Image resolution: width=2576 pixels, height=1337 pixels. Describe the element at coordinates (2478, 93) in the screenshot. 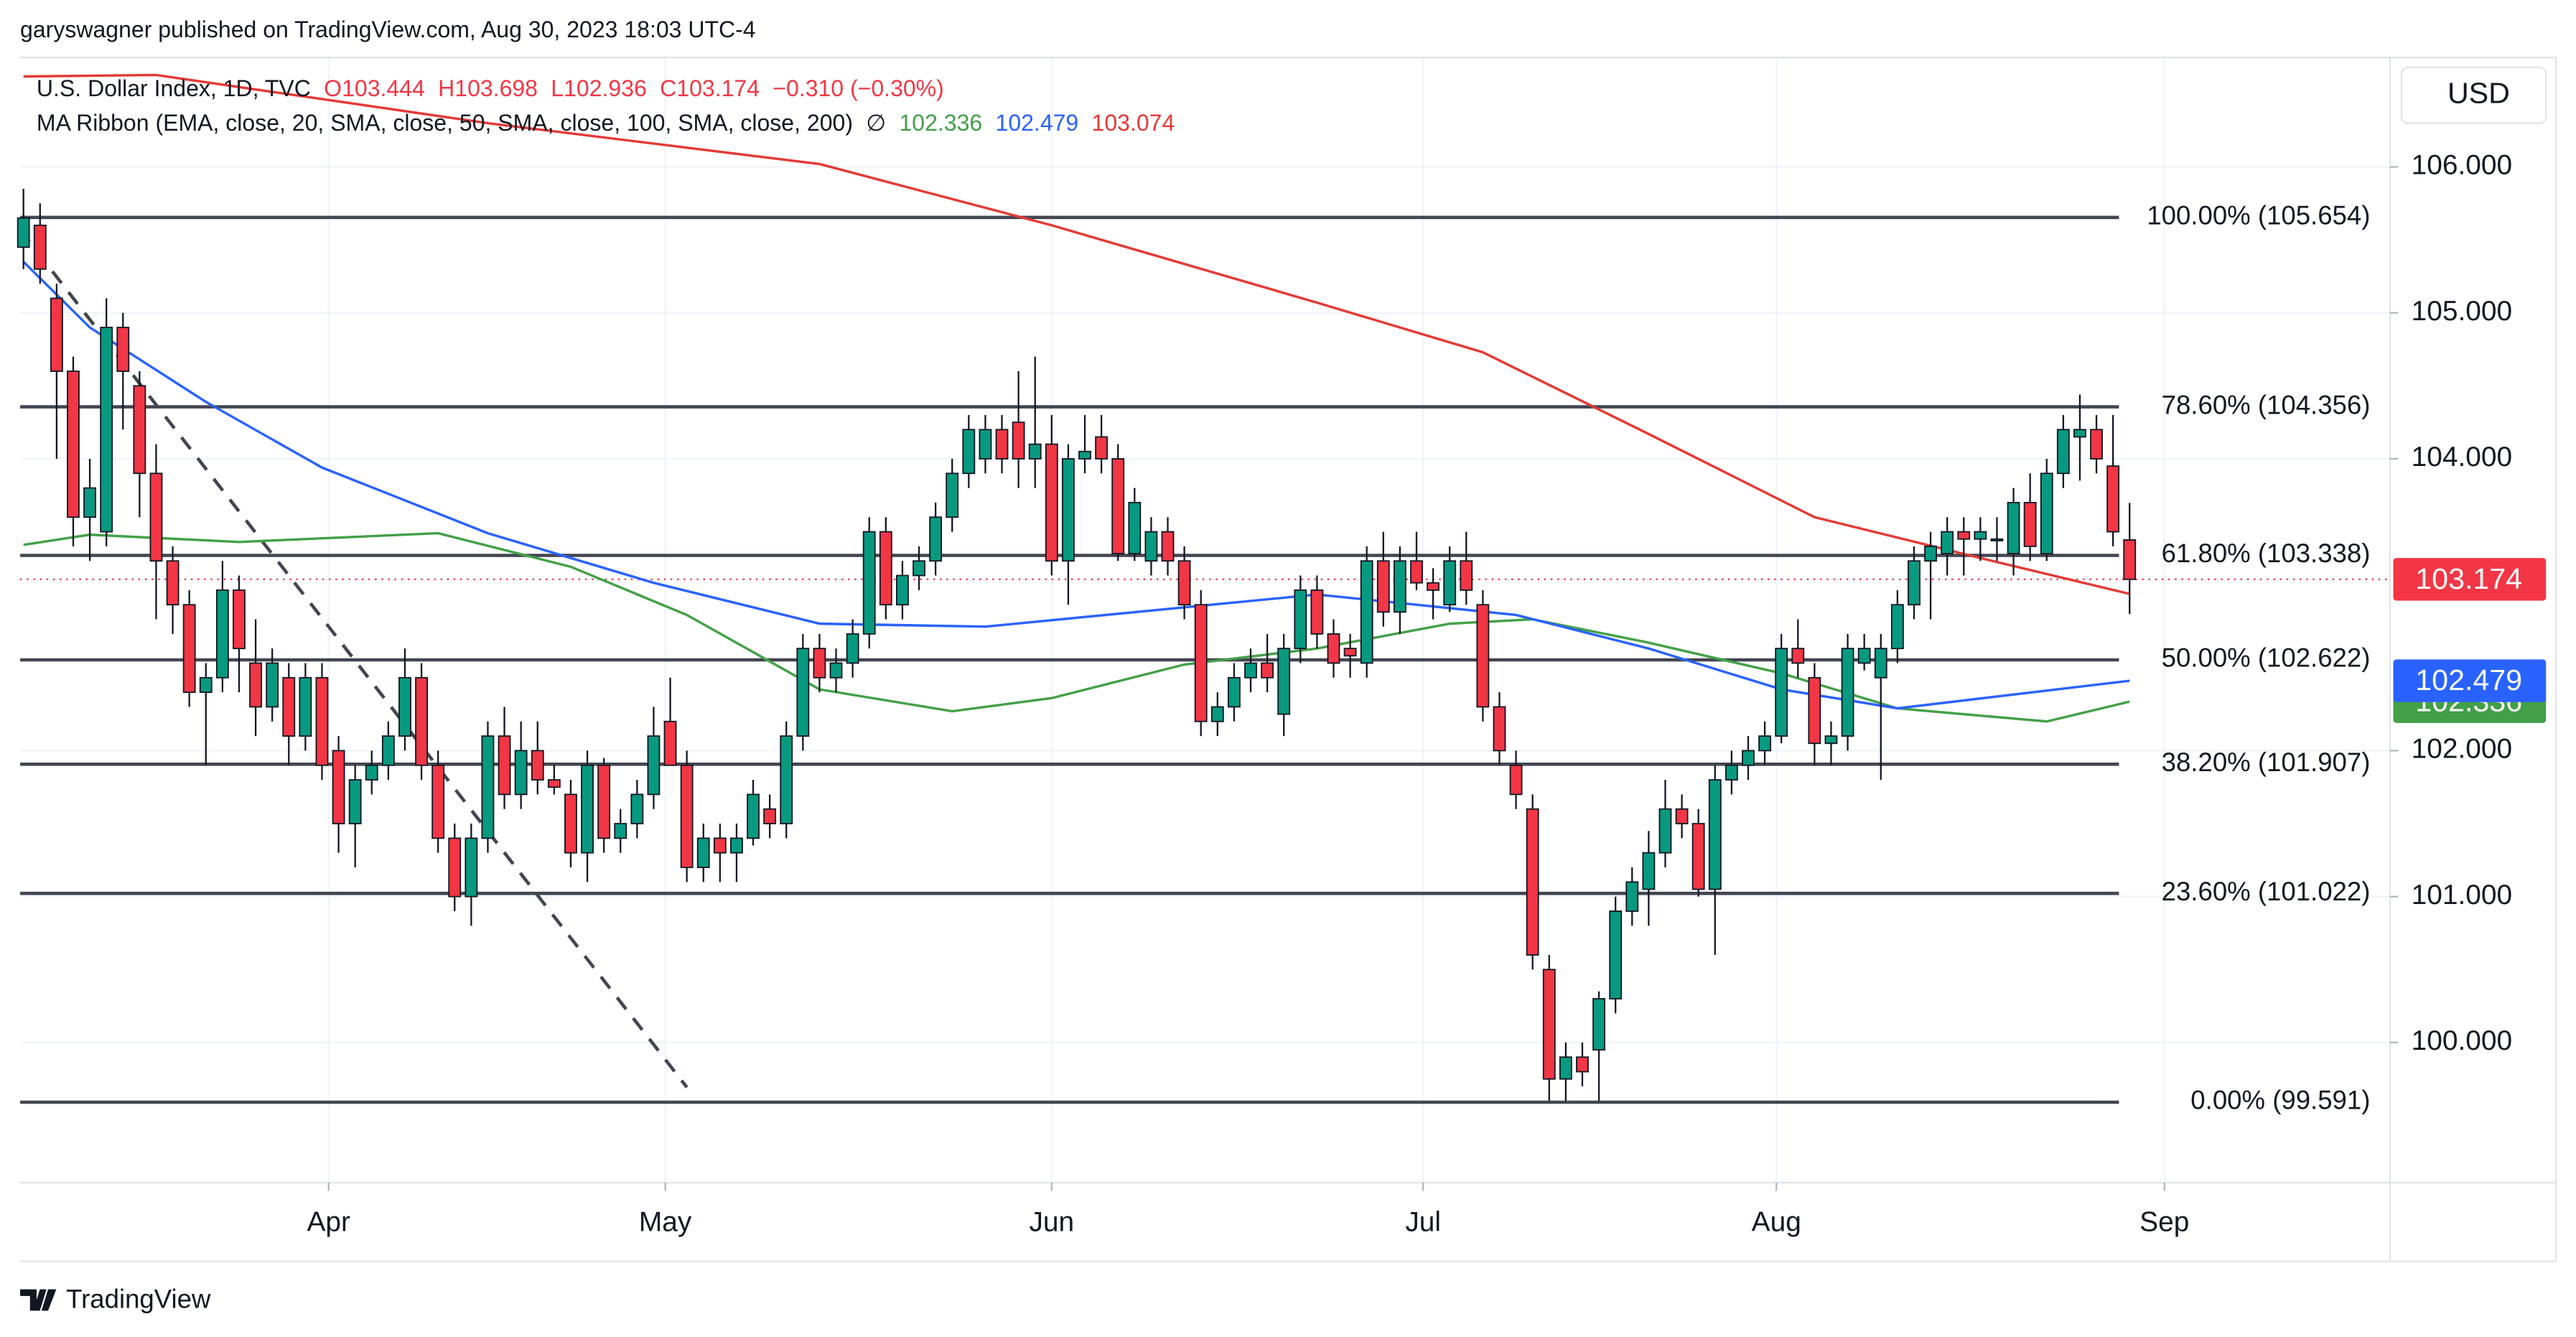

I see `currency: USD` at that location.